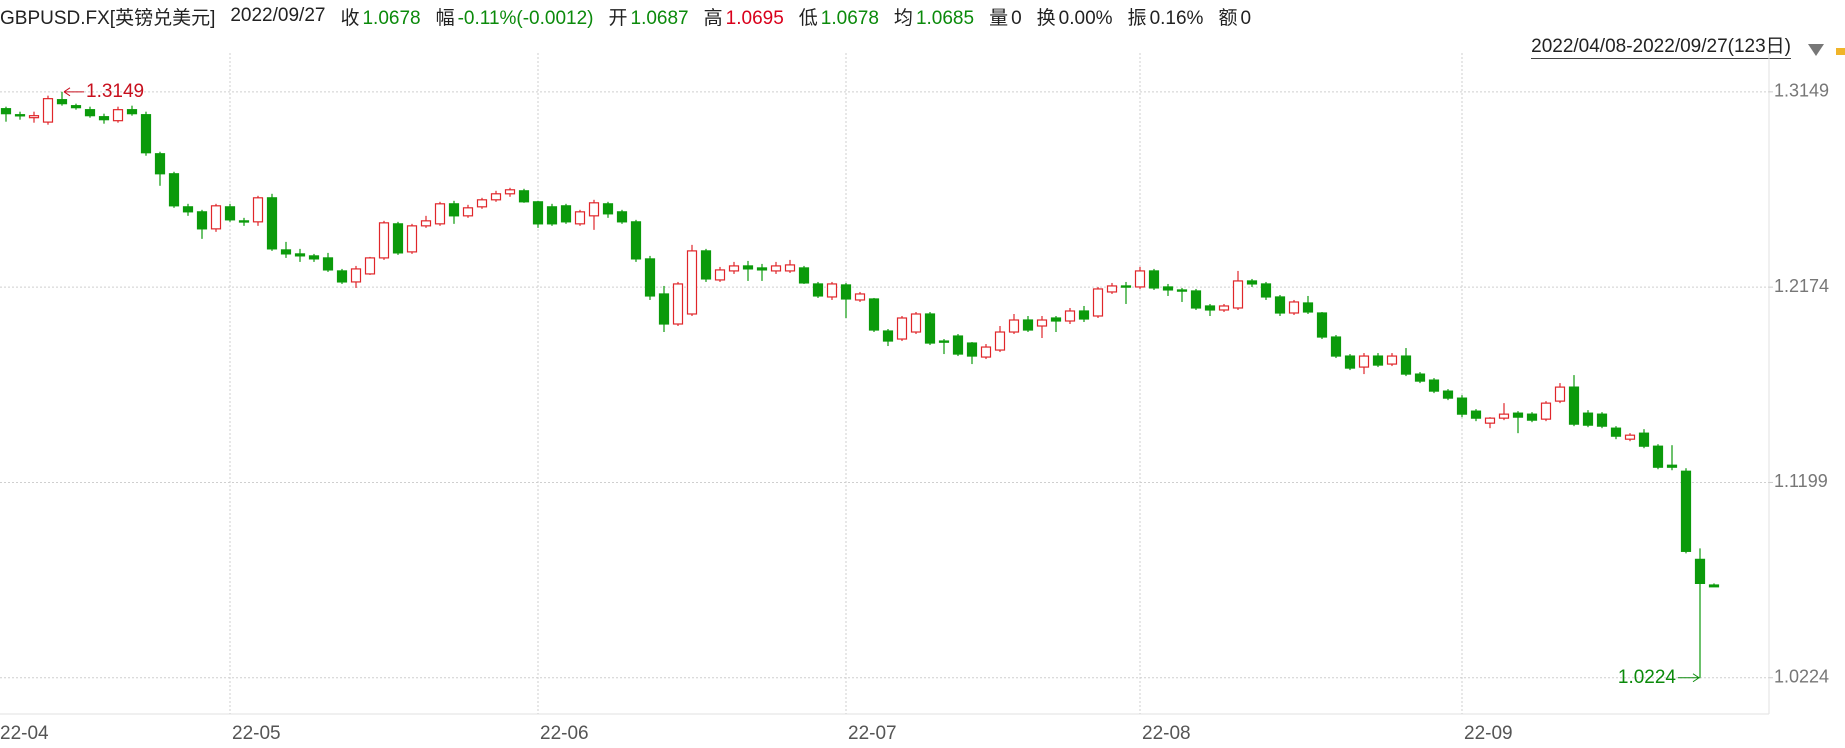 The image size is (1845, 748). I want to click on date: 2022/09/27, so click(278, 15).